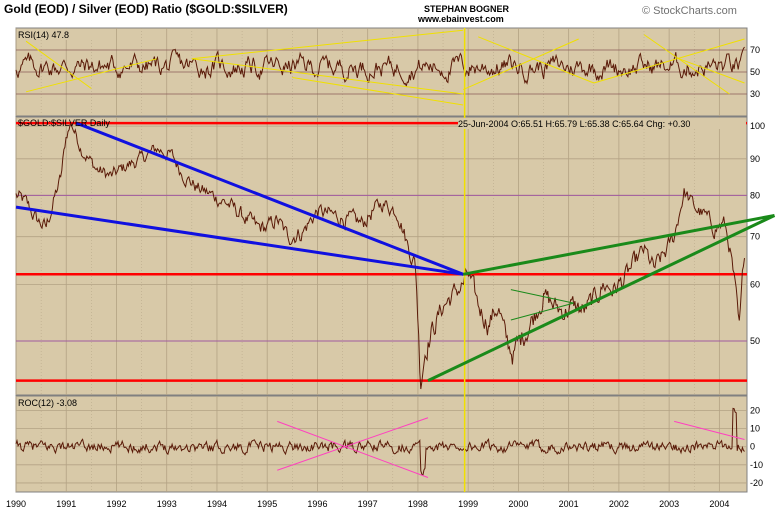 This screenshot has width=780, height=514. I want to click on y-tick-label: -10, so click(756, 465).